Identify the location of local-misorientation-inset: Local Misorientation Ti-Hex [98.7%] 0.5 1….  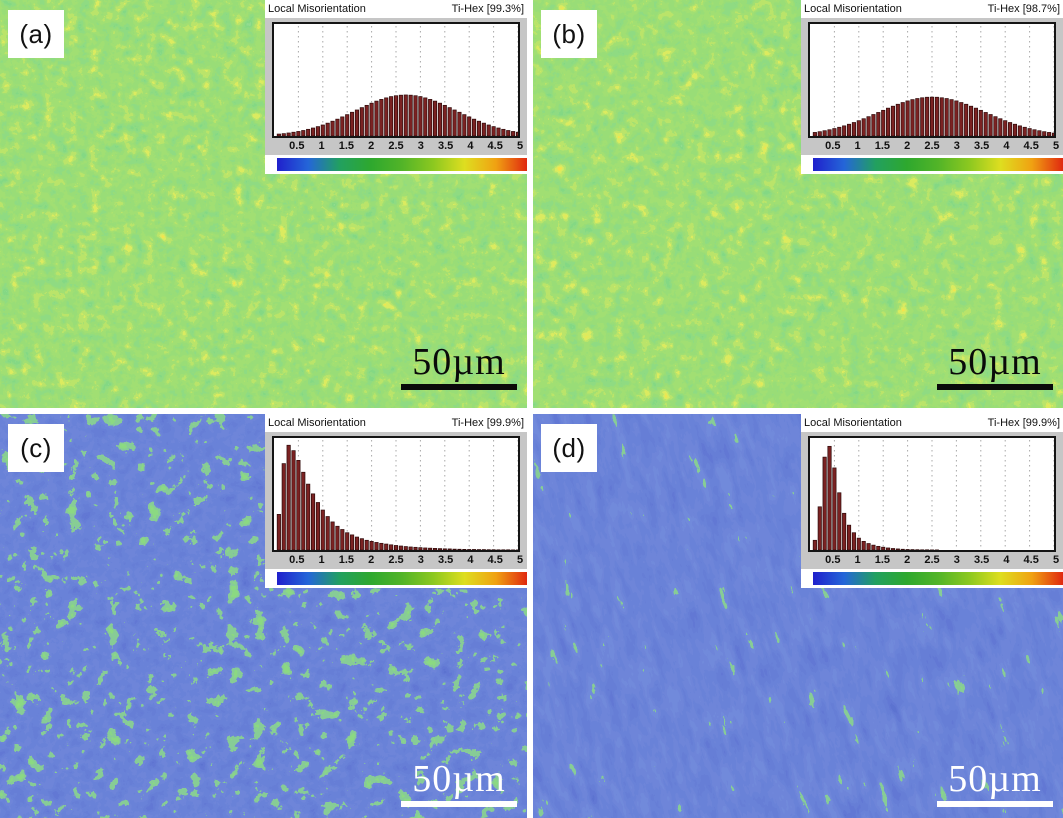
(932, 87).